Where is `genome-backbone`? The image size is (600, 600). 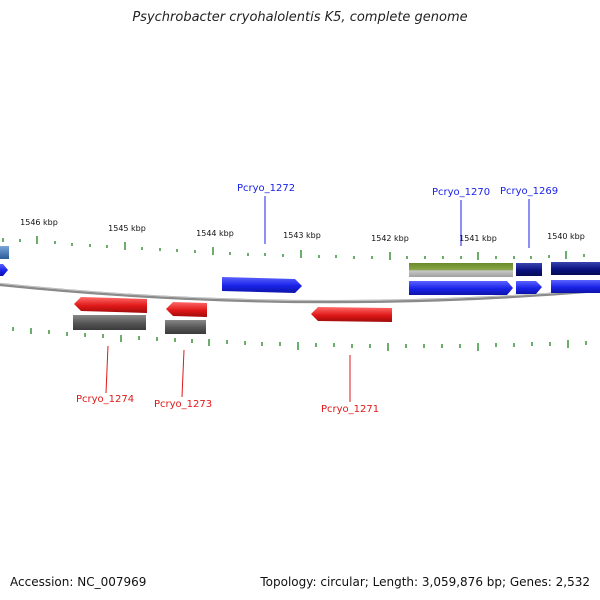 genome-backbone is located at coordinates (300, 293).